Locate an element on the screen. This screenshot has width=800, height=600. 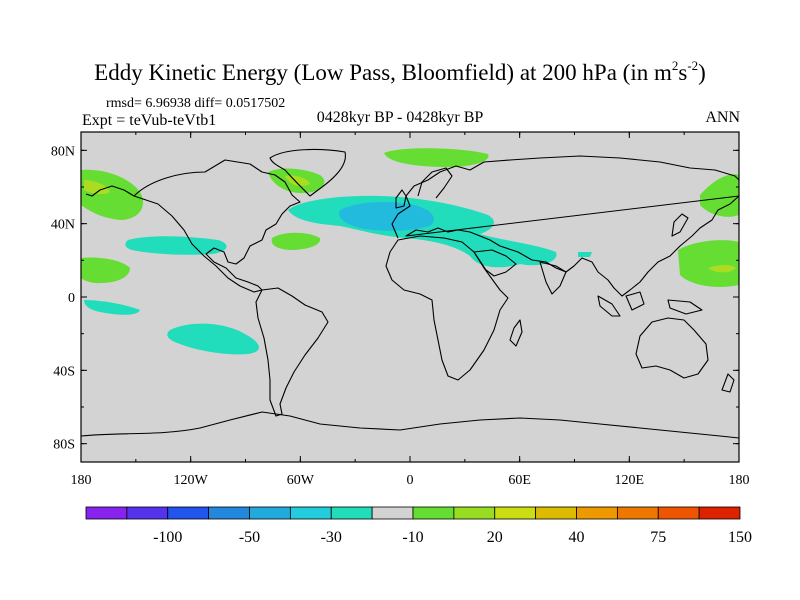
colorbar-label: 150 is located at coordinates (740, 537).